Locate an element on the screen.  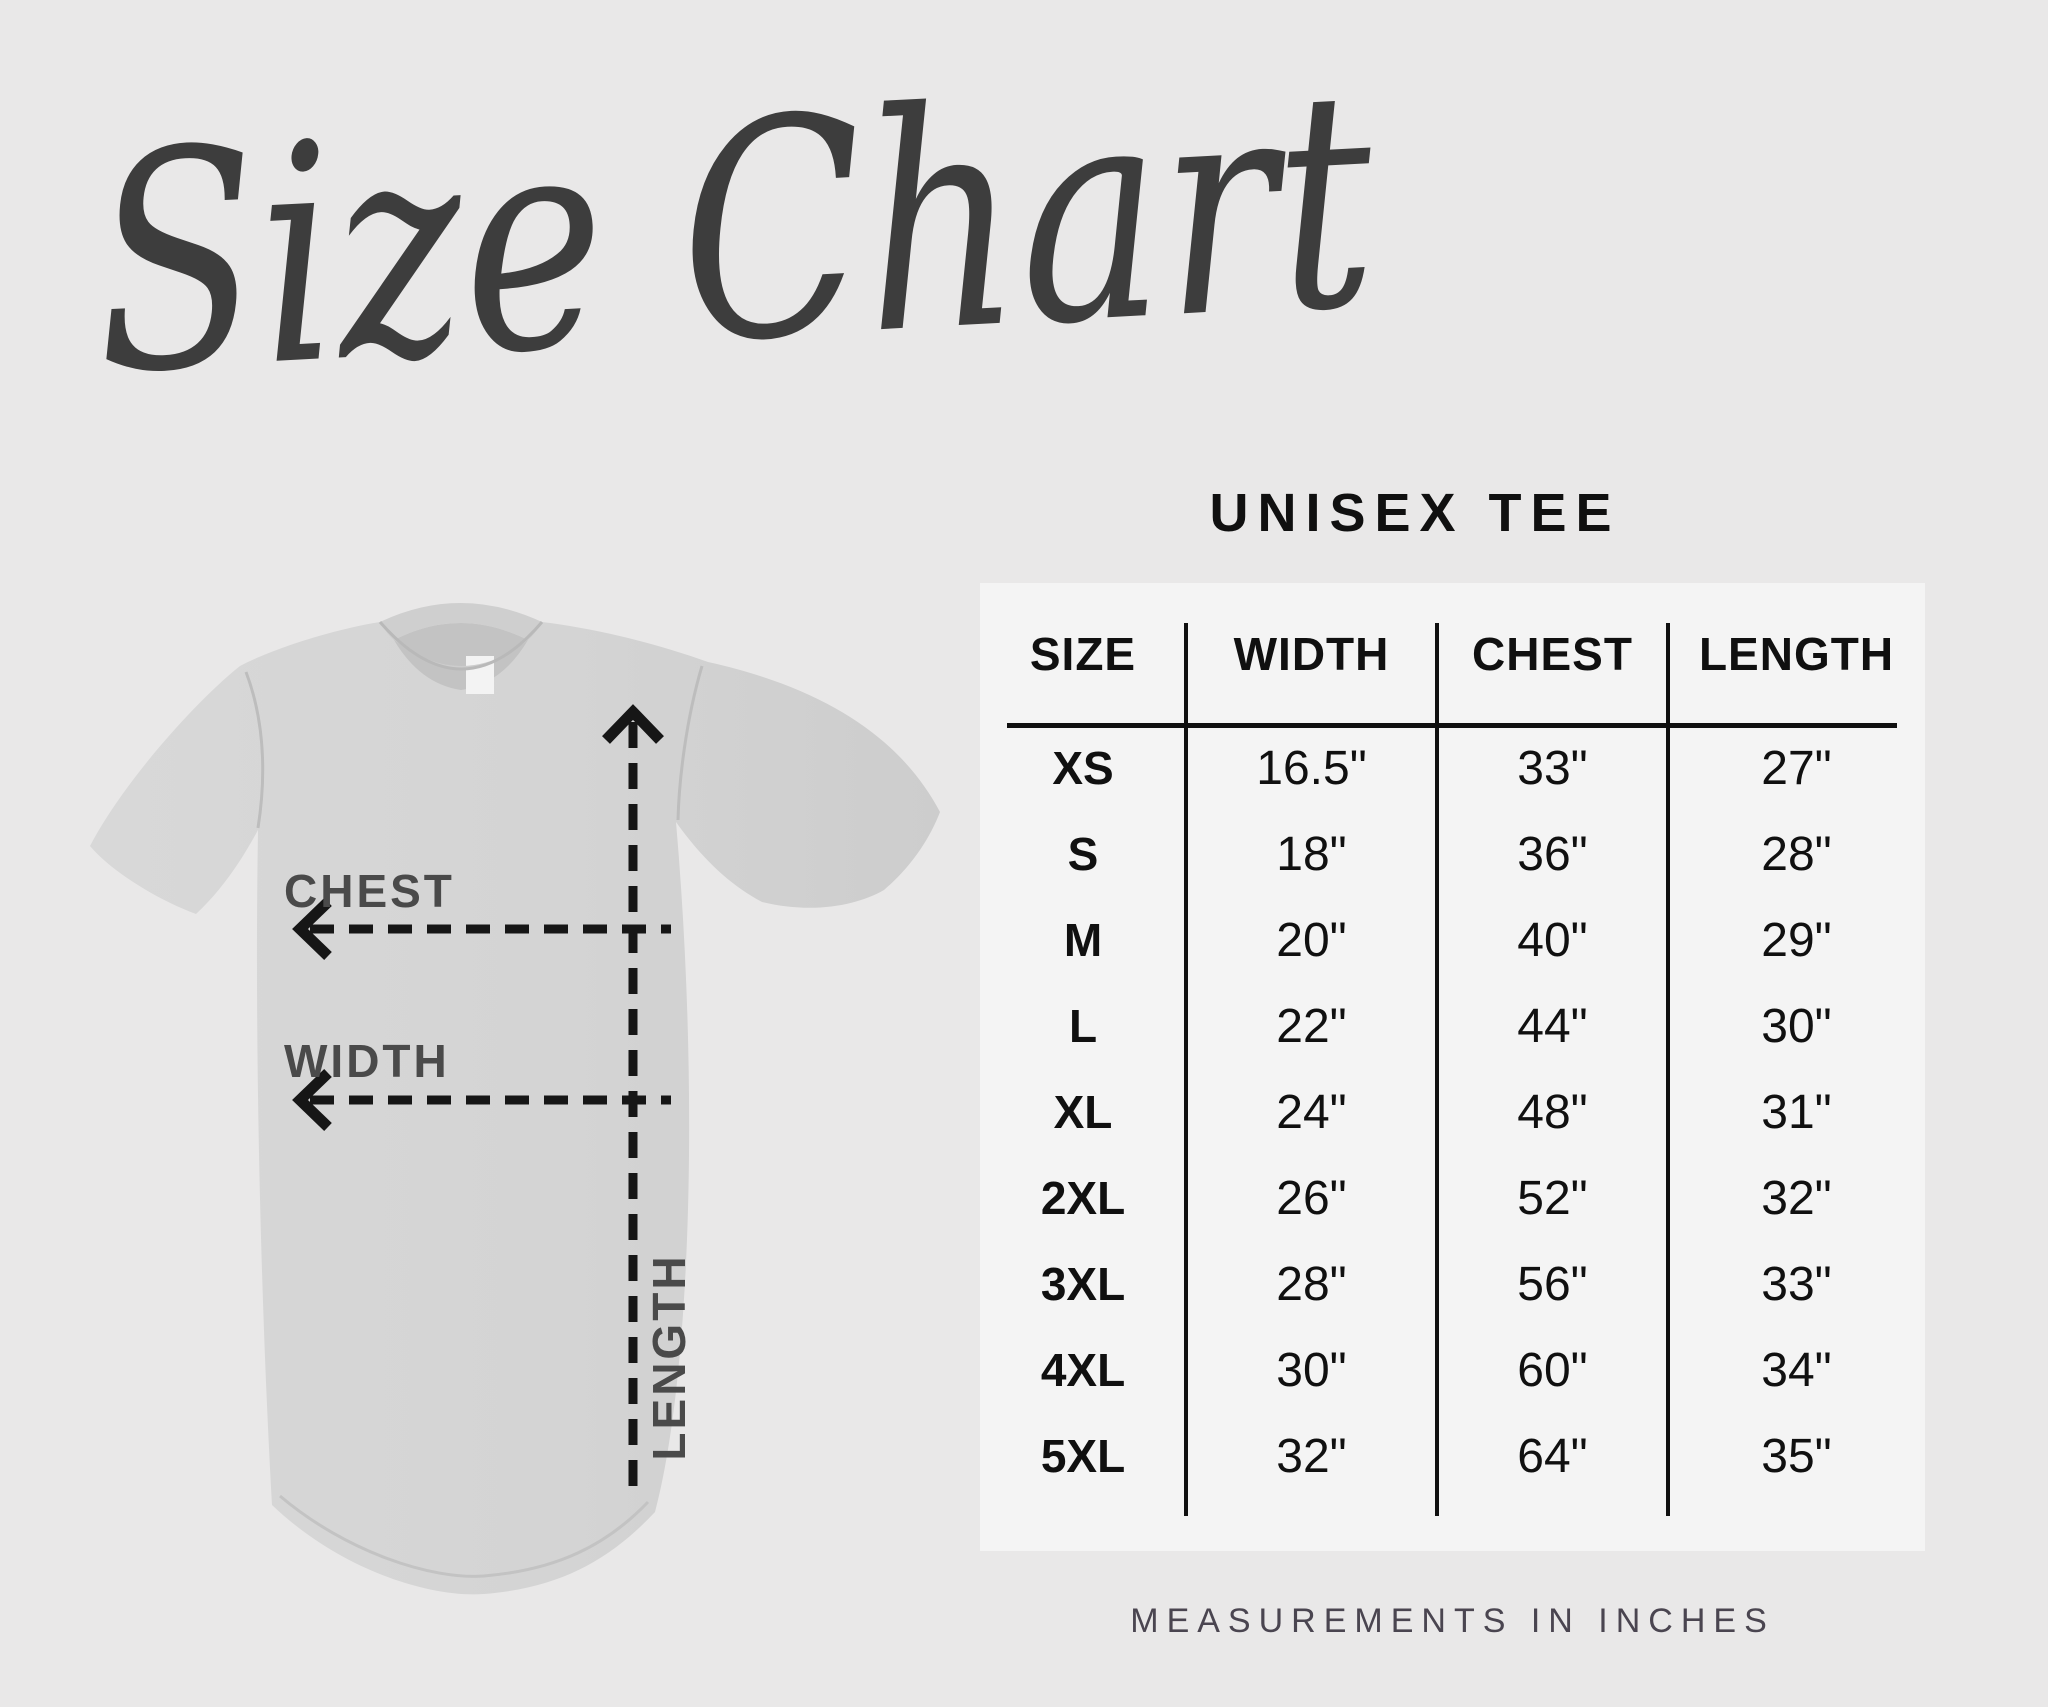
length-value: 31" is located at coordinates (1796, 1112).